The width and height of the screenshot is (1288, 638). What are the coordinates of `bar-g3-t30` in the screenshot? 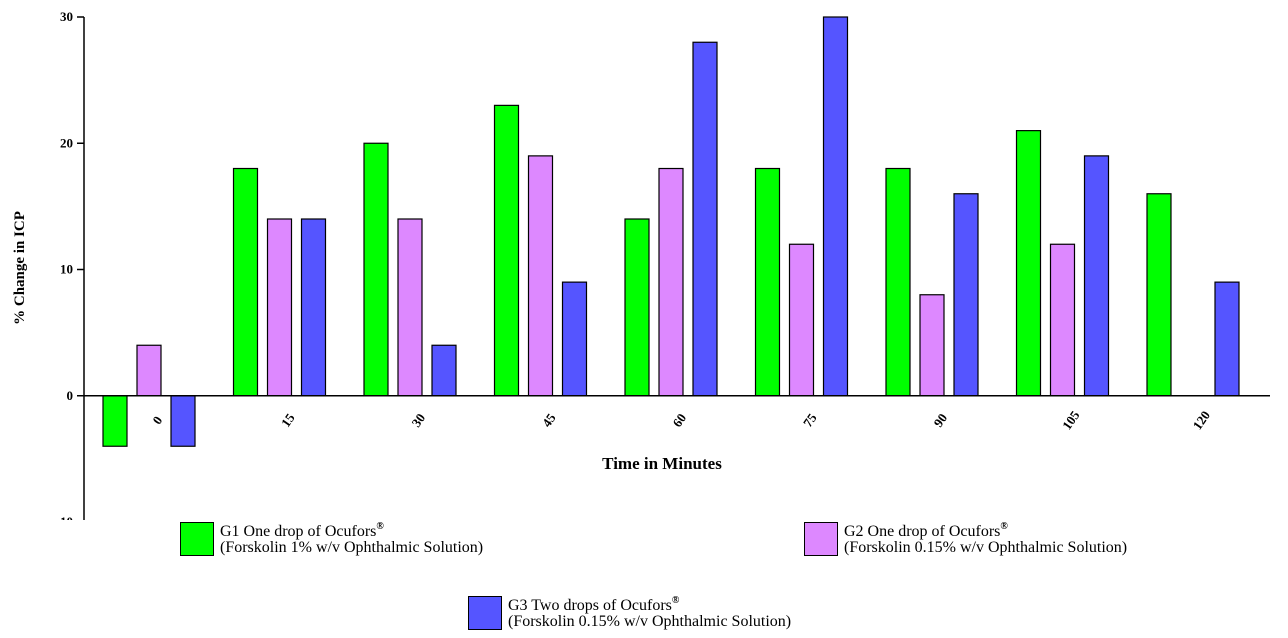 It's located at (444, 370).